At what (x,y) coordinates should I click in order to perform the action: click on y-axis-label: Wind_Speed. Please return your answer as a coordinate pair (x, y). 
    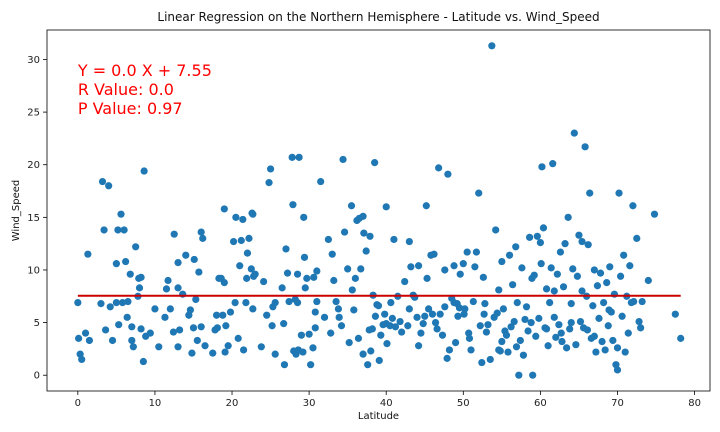
    Looking at the image, I should click on (16, 210).